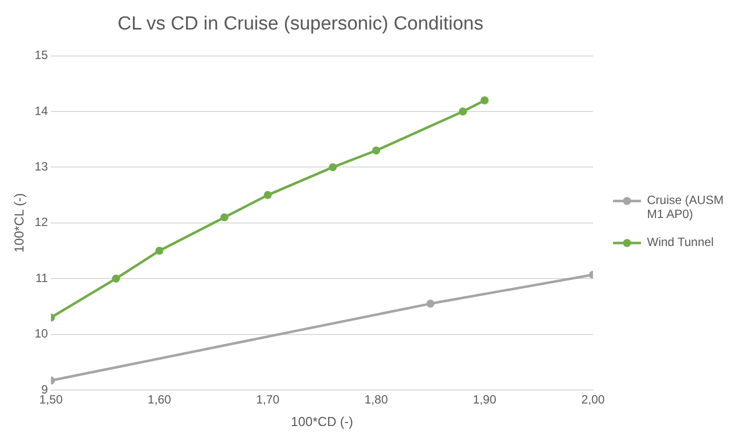  What do you see at coordinates (322, 421) in the screenshot?
I see `x-axis-title: 100*CD (-)` at bounding box center [322, 421].